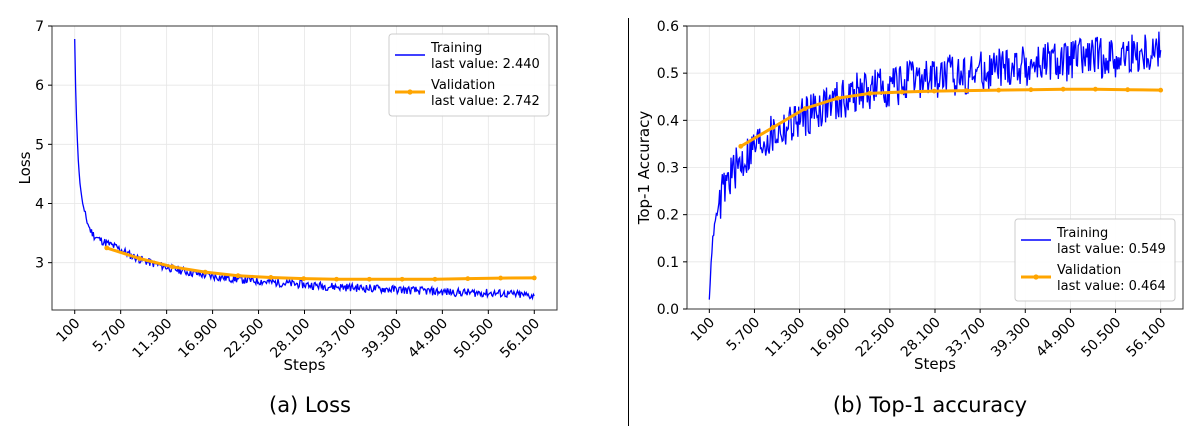  Describe the element at coordinates (39, 205) in the screenshot. I see `y-tick-label: 4` at that location.